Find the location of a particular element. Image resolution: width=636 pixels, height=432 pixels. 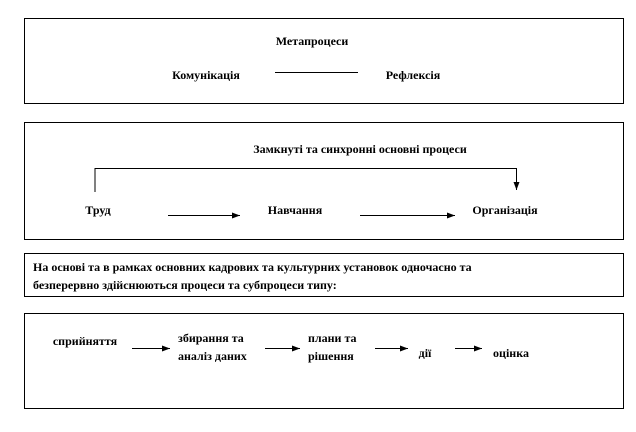

sub-step: дії is located at coordinates (425, 353).